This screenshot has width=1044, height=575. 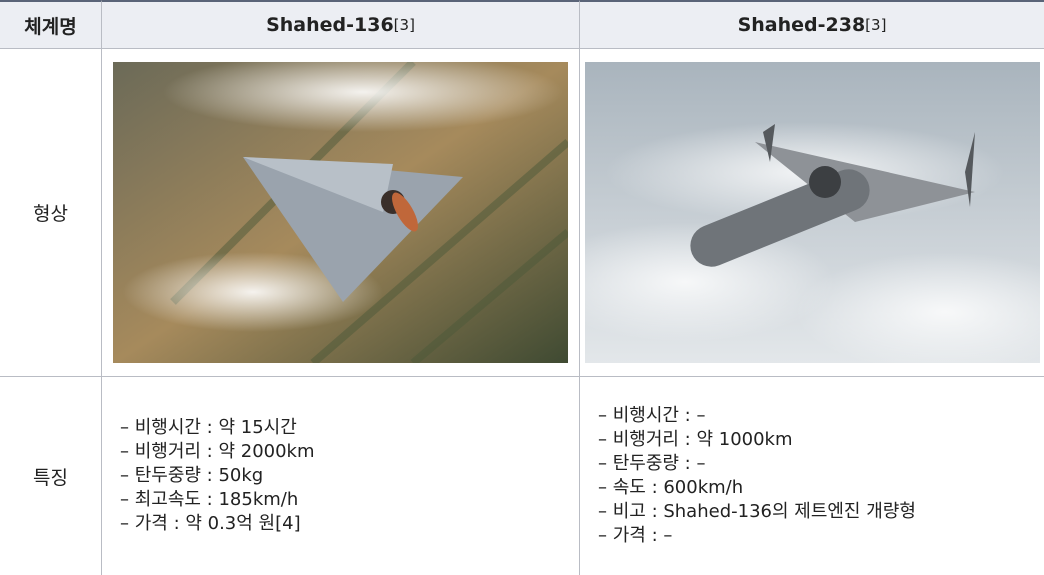 I want to click on feature-line: – 비행거리 : 약 2000km, so click(x=217, y=451).